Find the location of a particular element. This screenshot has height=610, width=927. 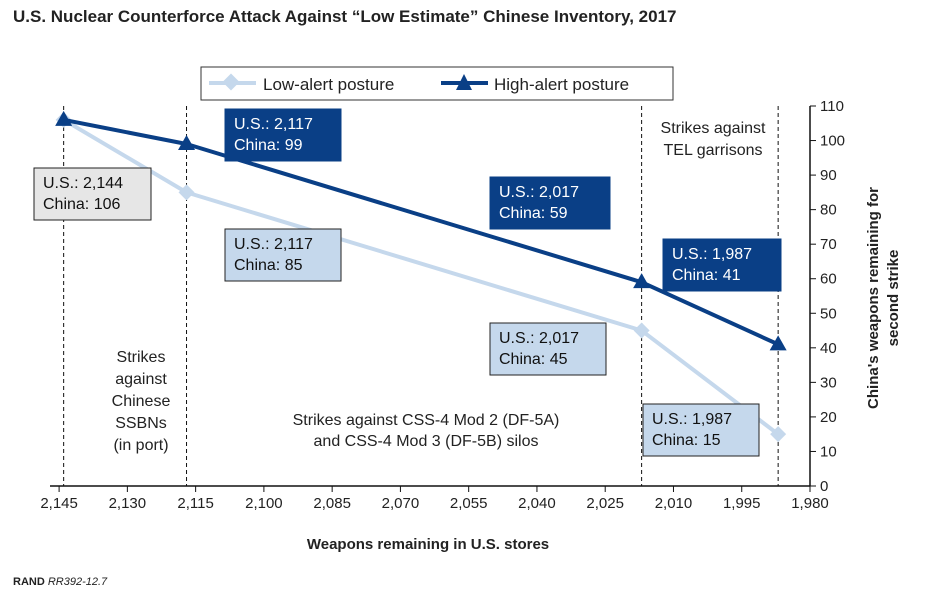

annotation-ssbn-line-2: Chinese is located at coordinates (141, 401).